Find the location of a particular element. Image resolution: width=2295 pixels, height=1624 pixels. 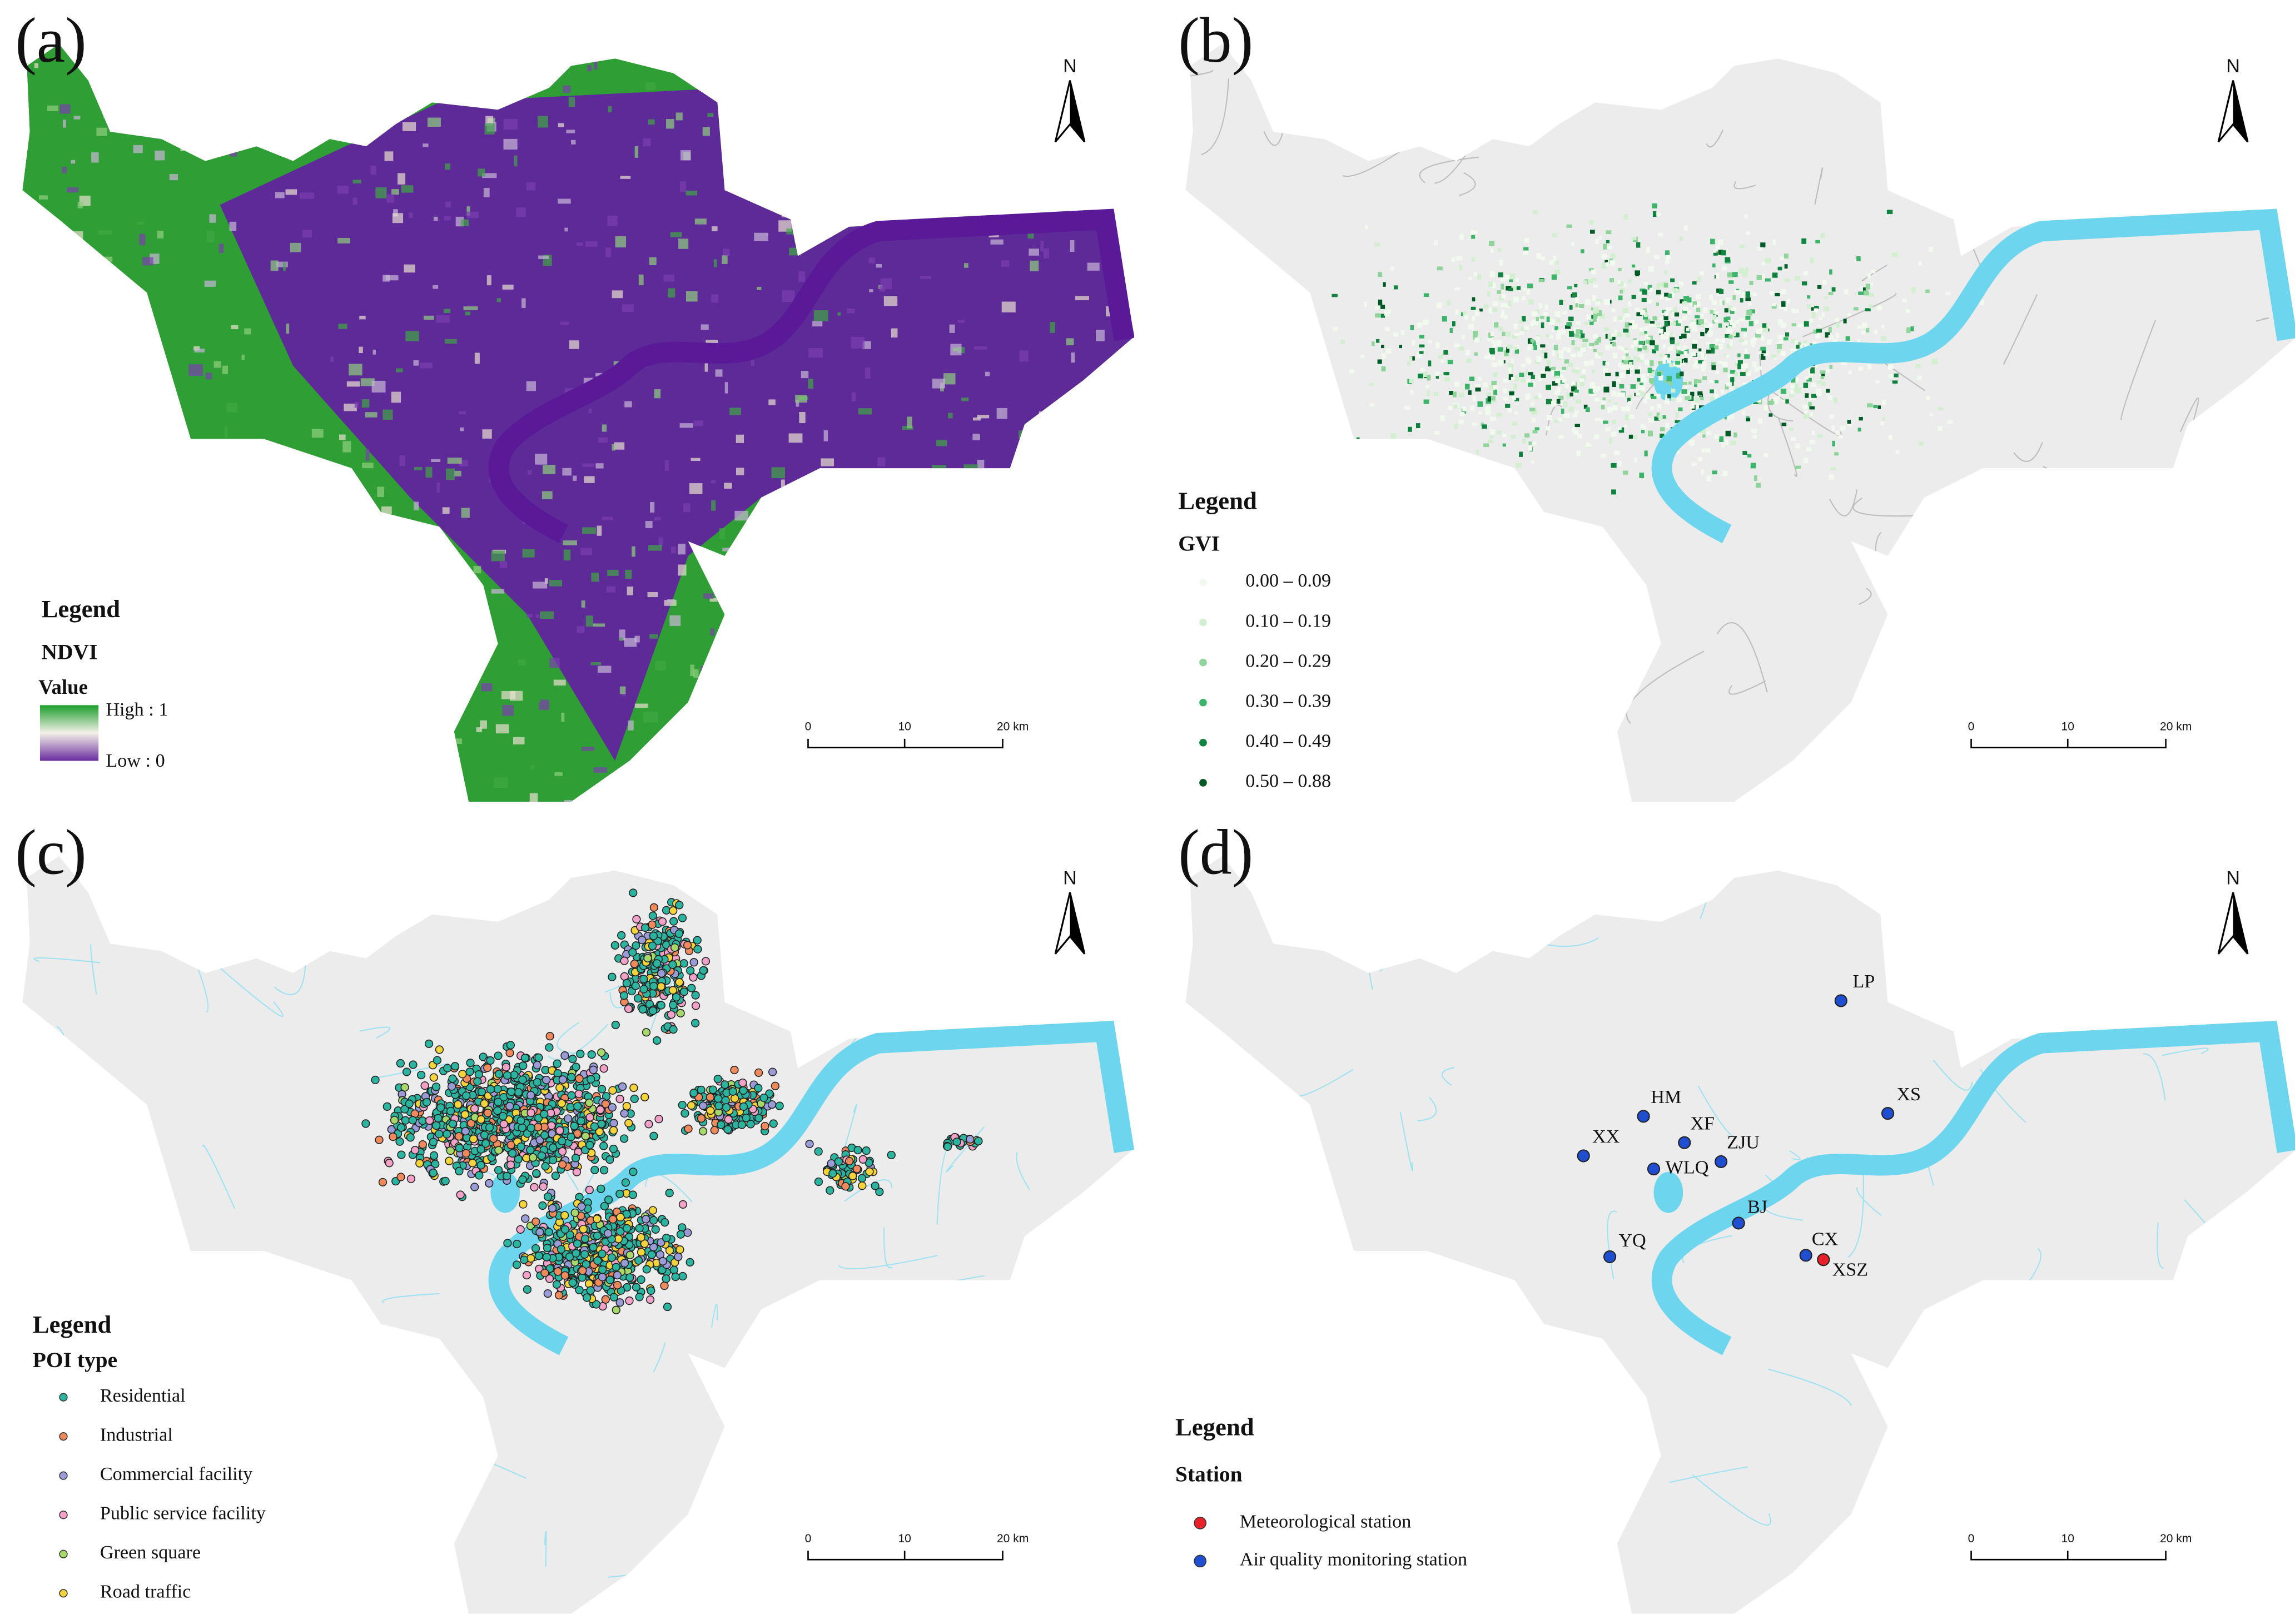

scale-label: 0 is located at coordinates (809, 1538).